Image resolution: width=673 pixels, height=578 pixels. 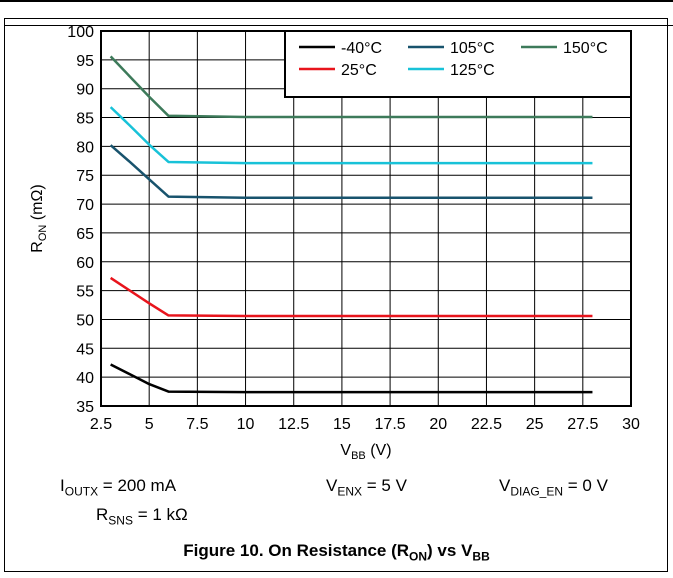 What do you see at coordinates (472, 70) in the screenshot?
I see `legend-label: 125°C` at bounding box center [472, 70].